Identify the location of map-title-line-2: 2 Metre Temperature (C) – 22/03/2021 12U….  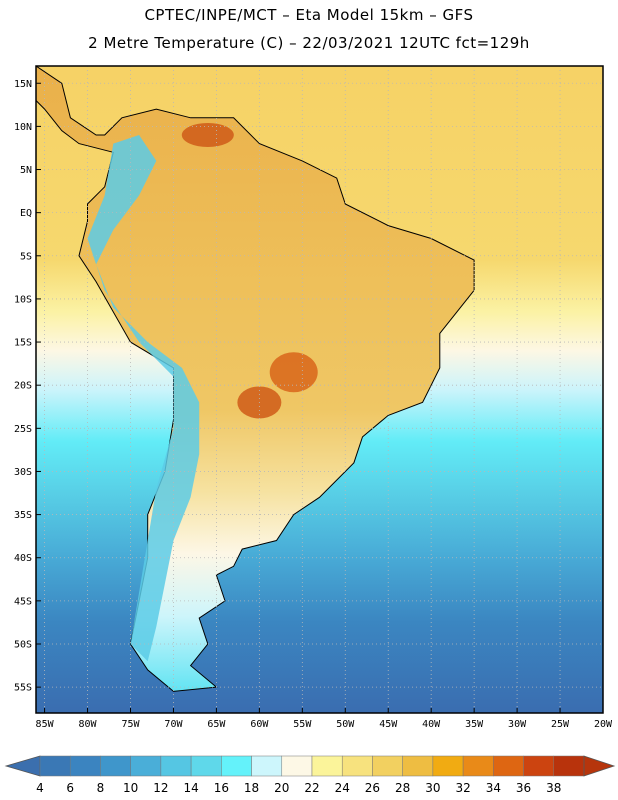
(309, 43).